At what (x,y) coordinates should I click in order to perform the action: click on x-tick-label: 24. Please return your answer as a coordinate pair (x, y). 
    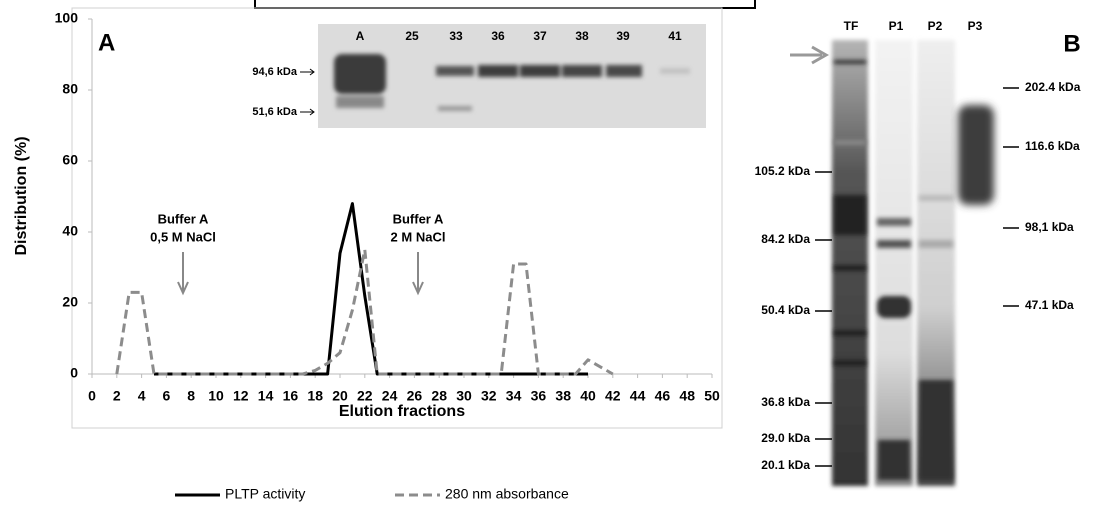
    Looking at the image, I should click on (390, 396).